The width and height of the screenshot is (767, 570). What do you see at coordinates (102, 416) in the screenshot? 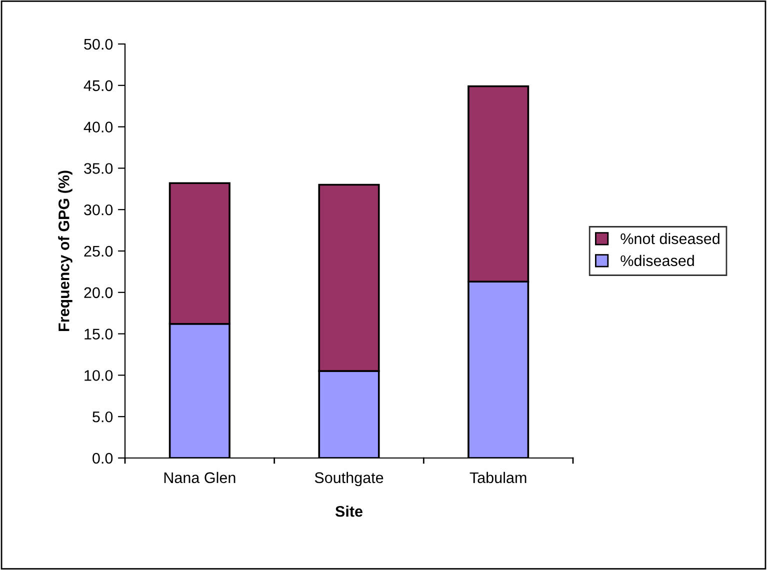
I see `y-tick-label: 5.0` at bounding box center [102, 416].